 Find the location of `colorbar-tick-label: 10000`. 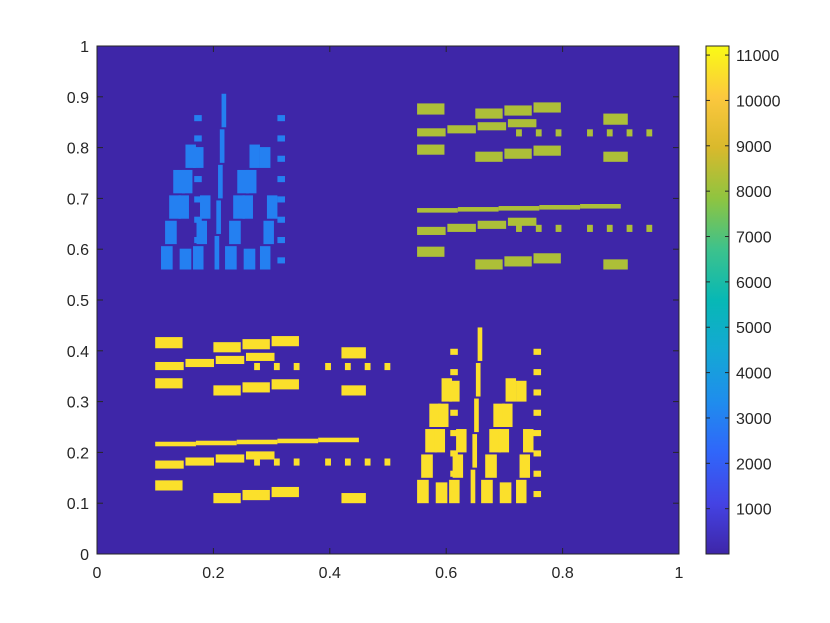

colorbar-tick-label: 10000 is located at coordinates (758, 101).